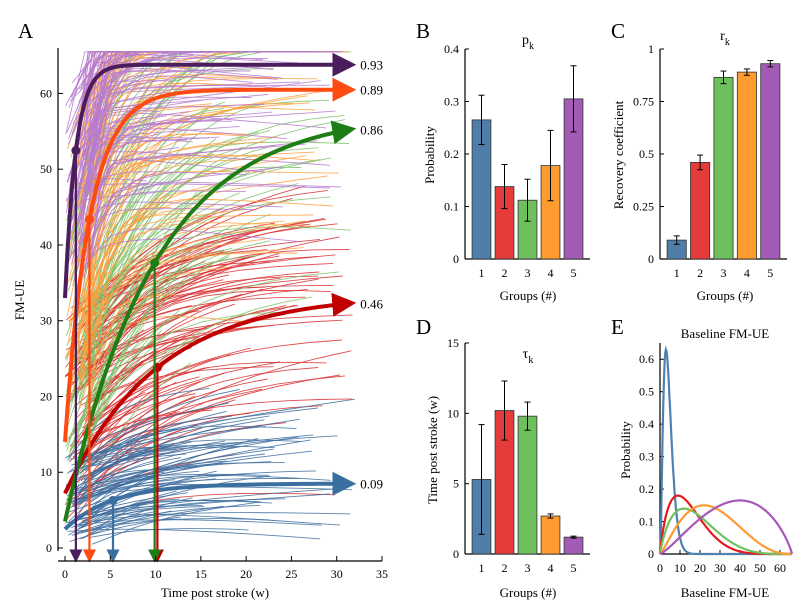 The image size is (807, 612). What do you see at coordinates (716, 459) in the screenshot?
I see `panel-e-plot: 0 0.1 0.2 0.3 0.4 0.5 0.6 0 10 20 30 40 50 60` at bounding box center [716, 459].